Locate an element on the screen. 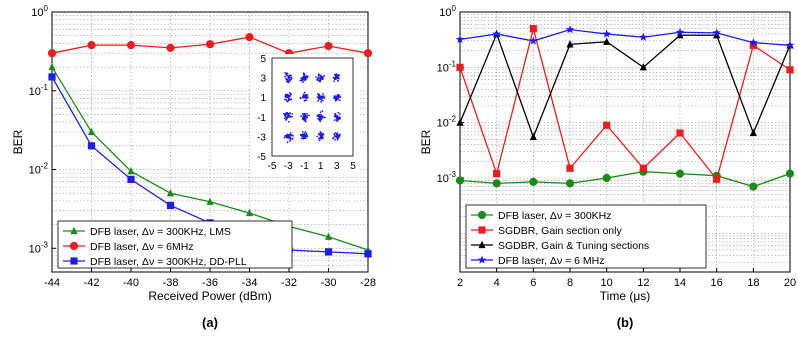 Image resolution: width=798 pixels, height=341 pixels. series-line is located at coordinates (625, 179).